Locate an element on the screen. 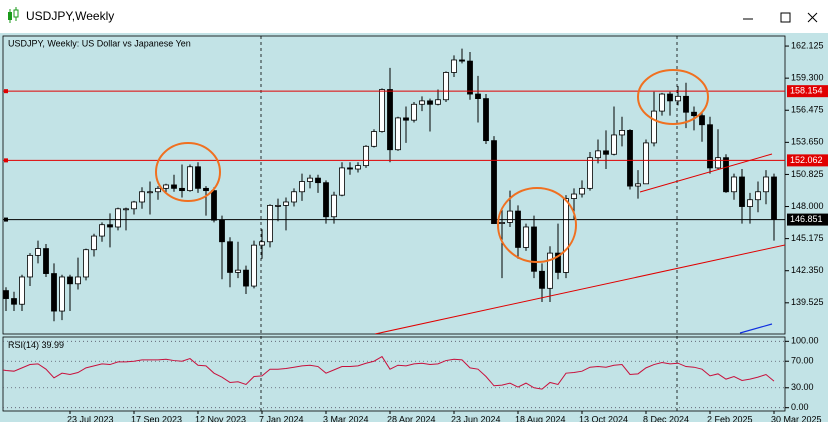 This screenshot has width=828, height=422. x-tick-label: 23 Jun 2024 is located at coordinates (476, 418).